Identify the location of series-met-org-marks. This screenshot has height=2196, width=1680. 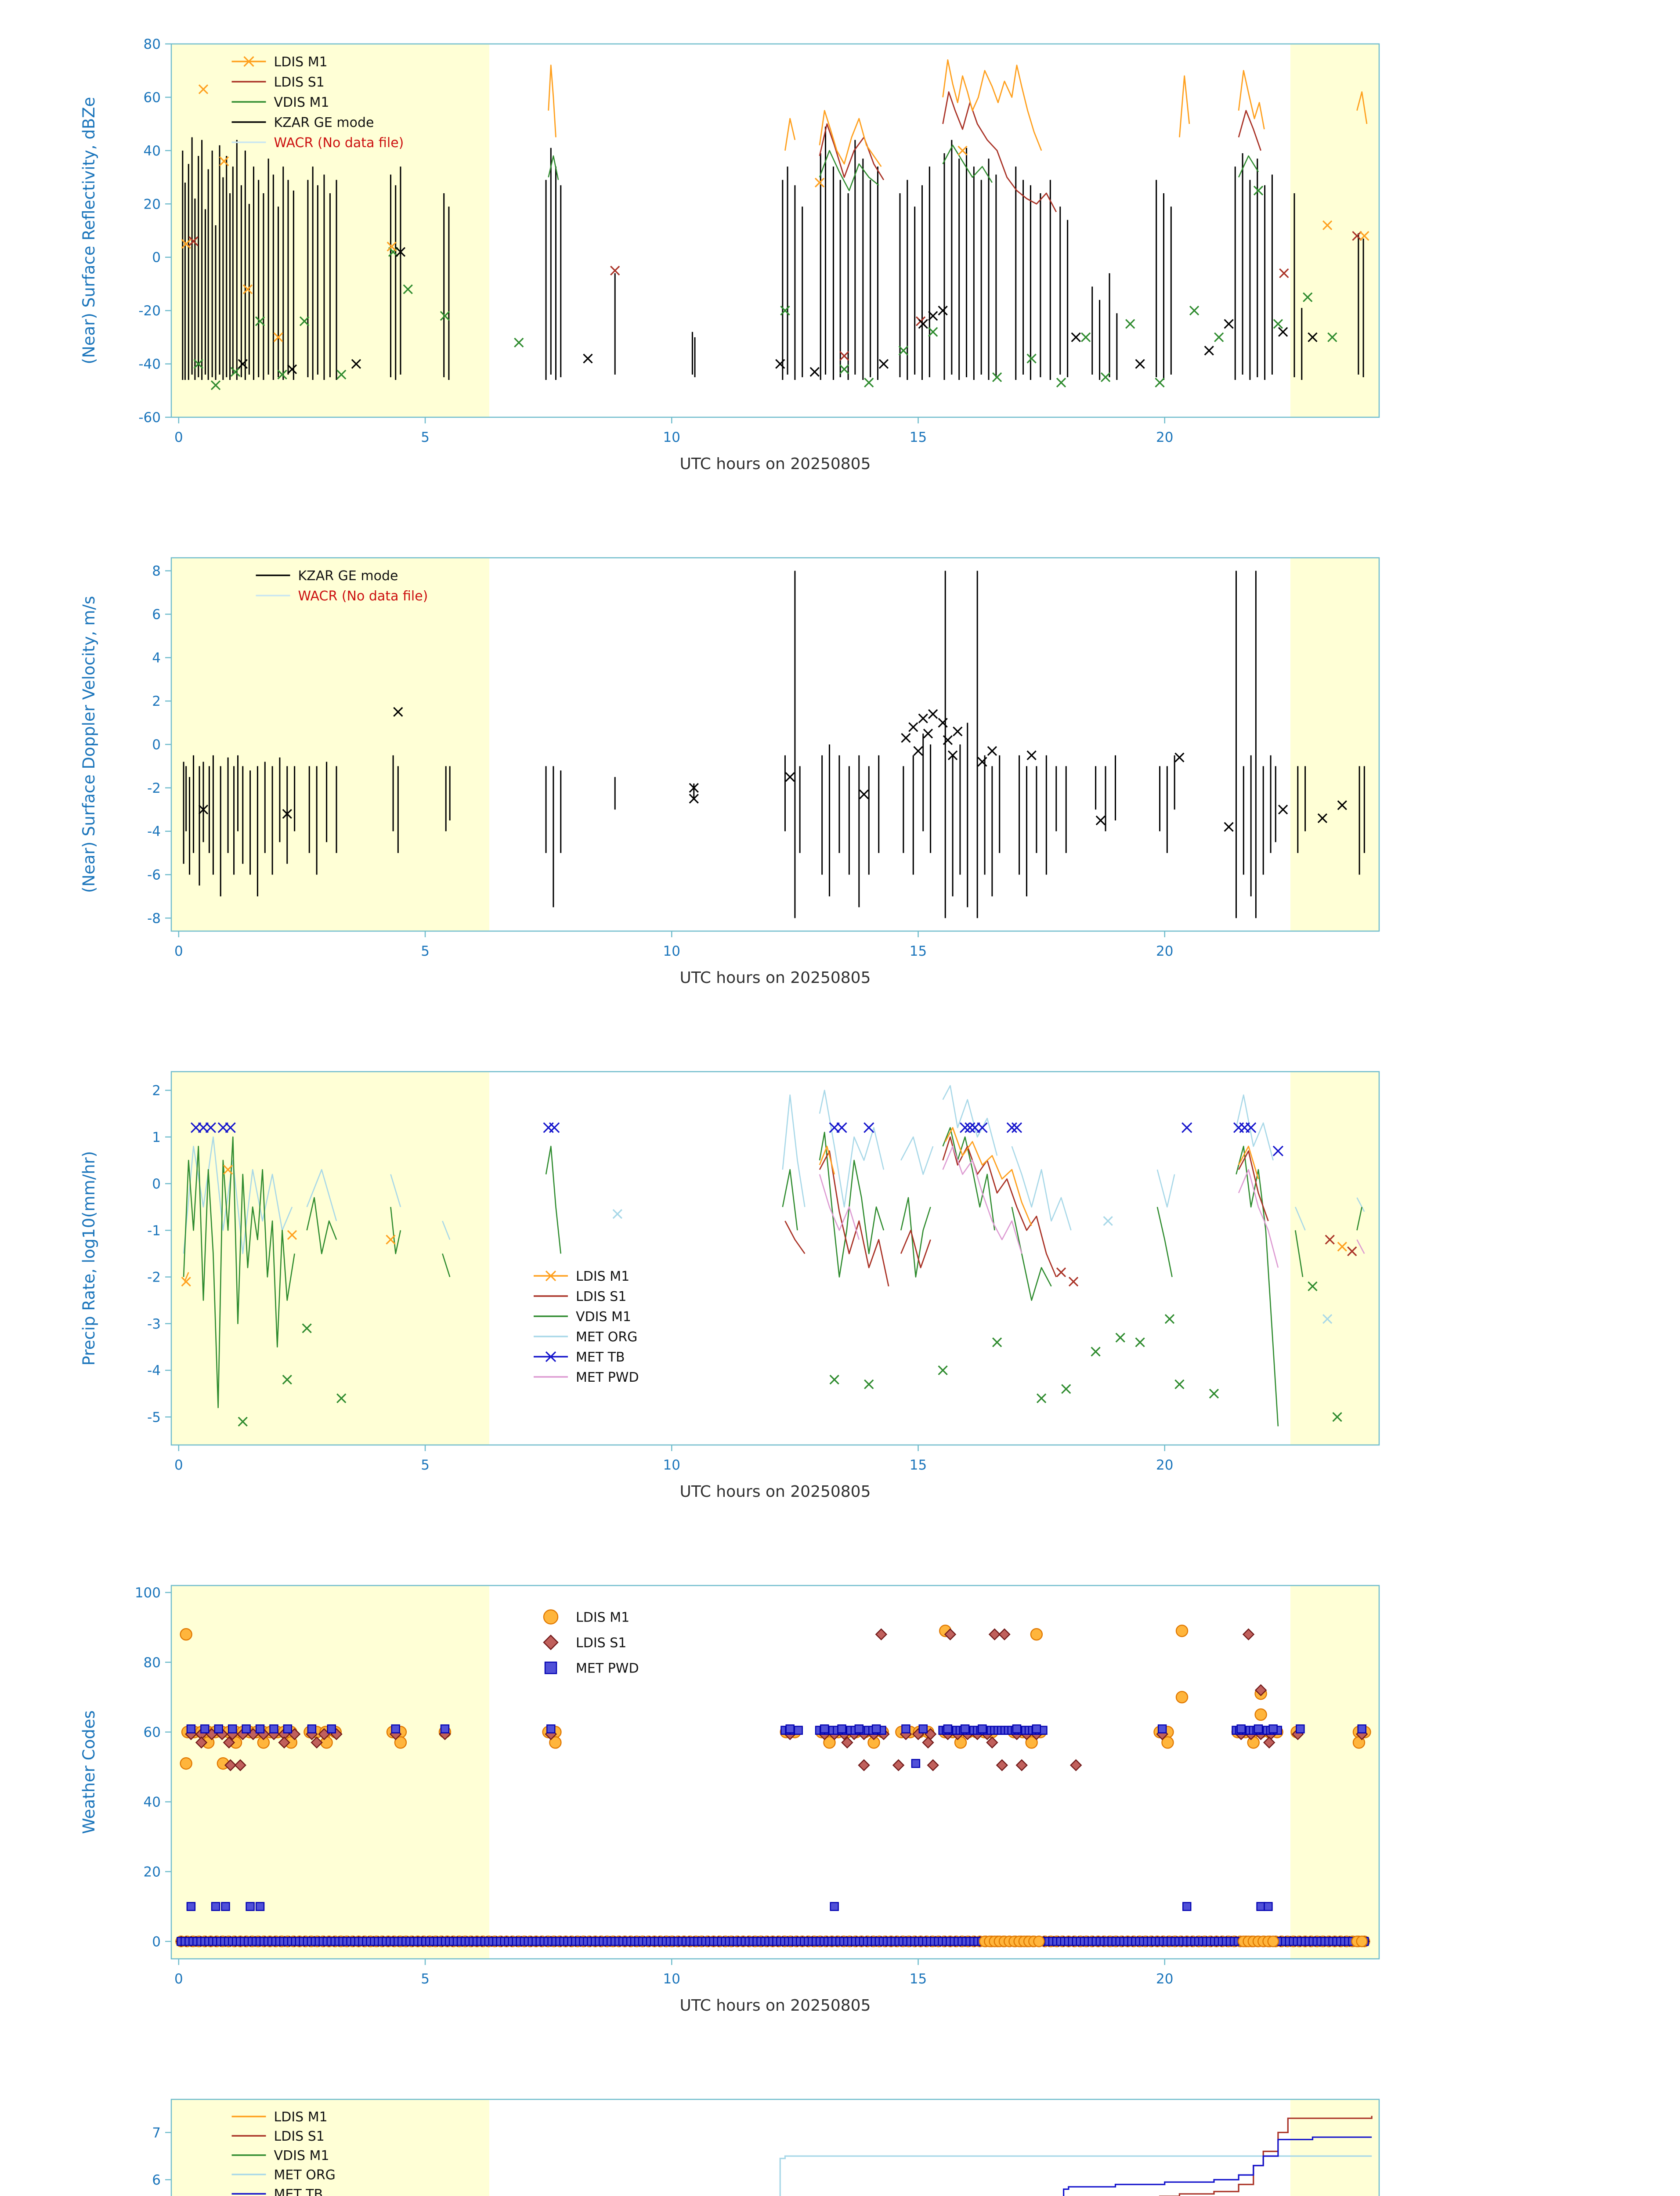
(973, 1266).